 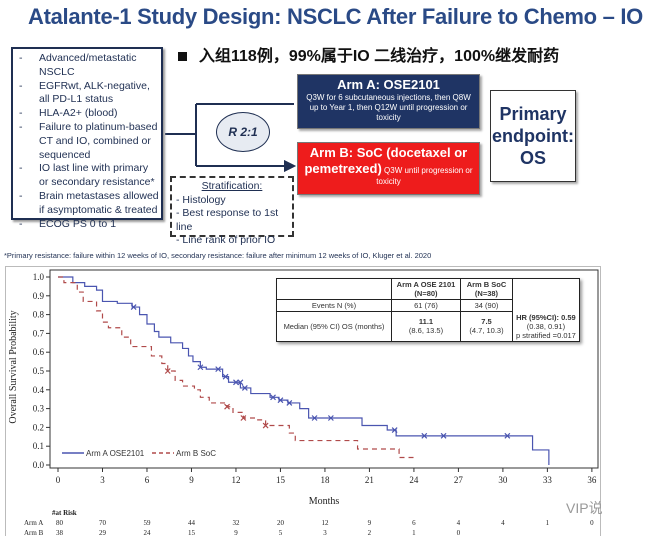 I want to click on col-arm-a: Arm A OSE 2101 (N=80), so click(x=426, y=289).